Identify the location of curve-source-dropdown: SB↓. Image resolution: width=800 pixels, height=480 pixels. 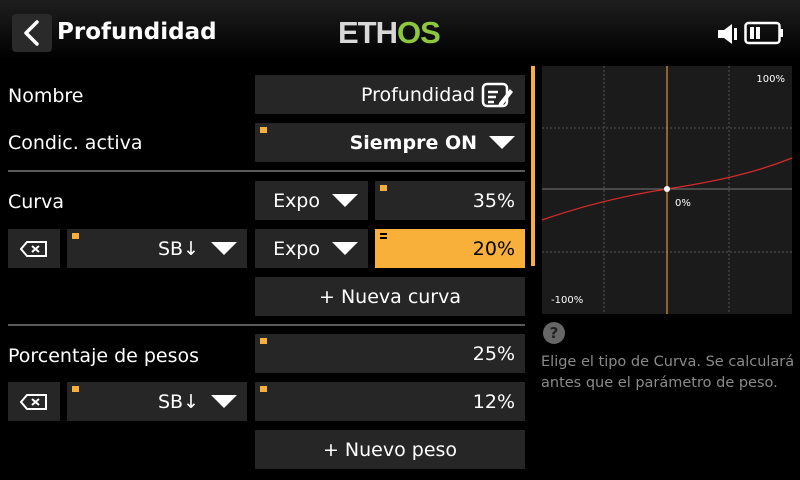
(157, 248).